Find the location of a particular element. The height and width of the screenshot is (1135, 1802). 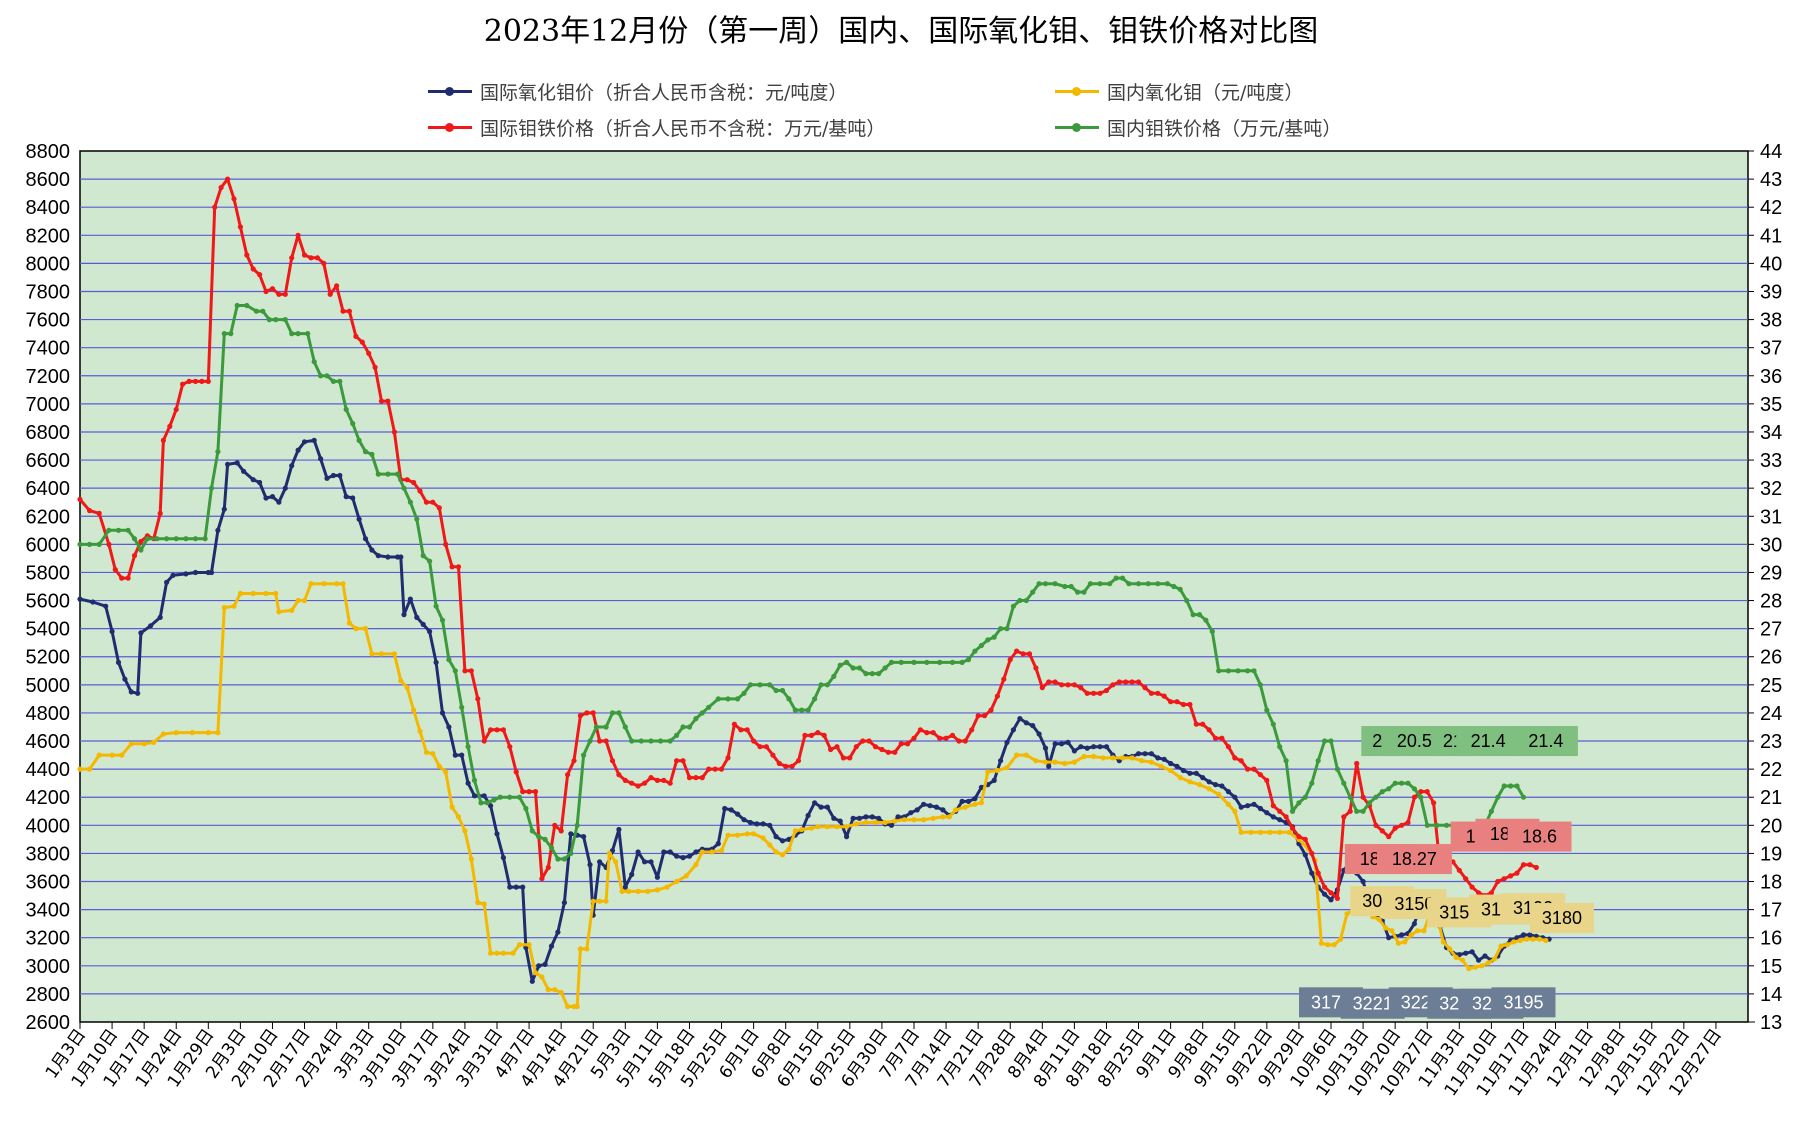

legend-label: 国内钼铁价格（万元/基吨） is located at coordinates (1224, 129).